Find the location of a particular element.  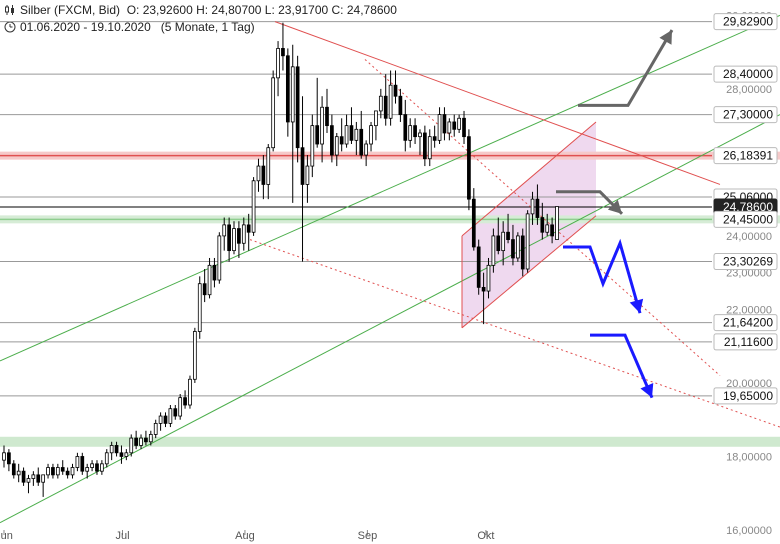

level-label-0: 29,82900 is located at coordinates (748, 22).